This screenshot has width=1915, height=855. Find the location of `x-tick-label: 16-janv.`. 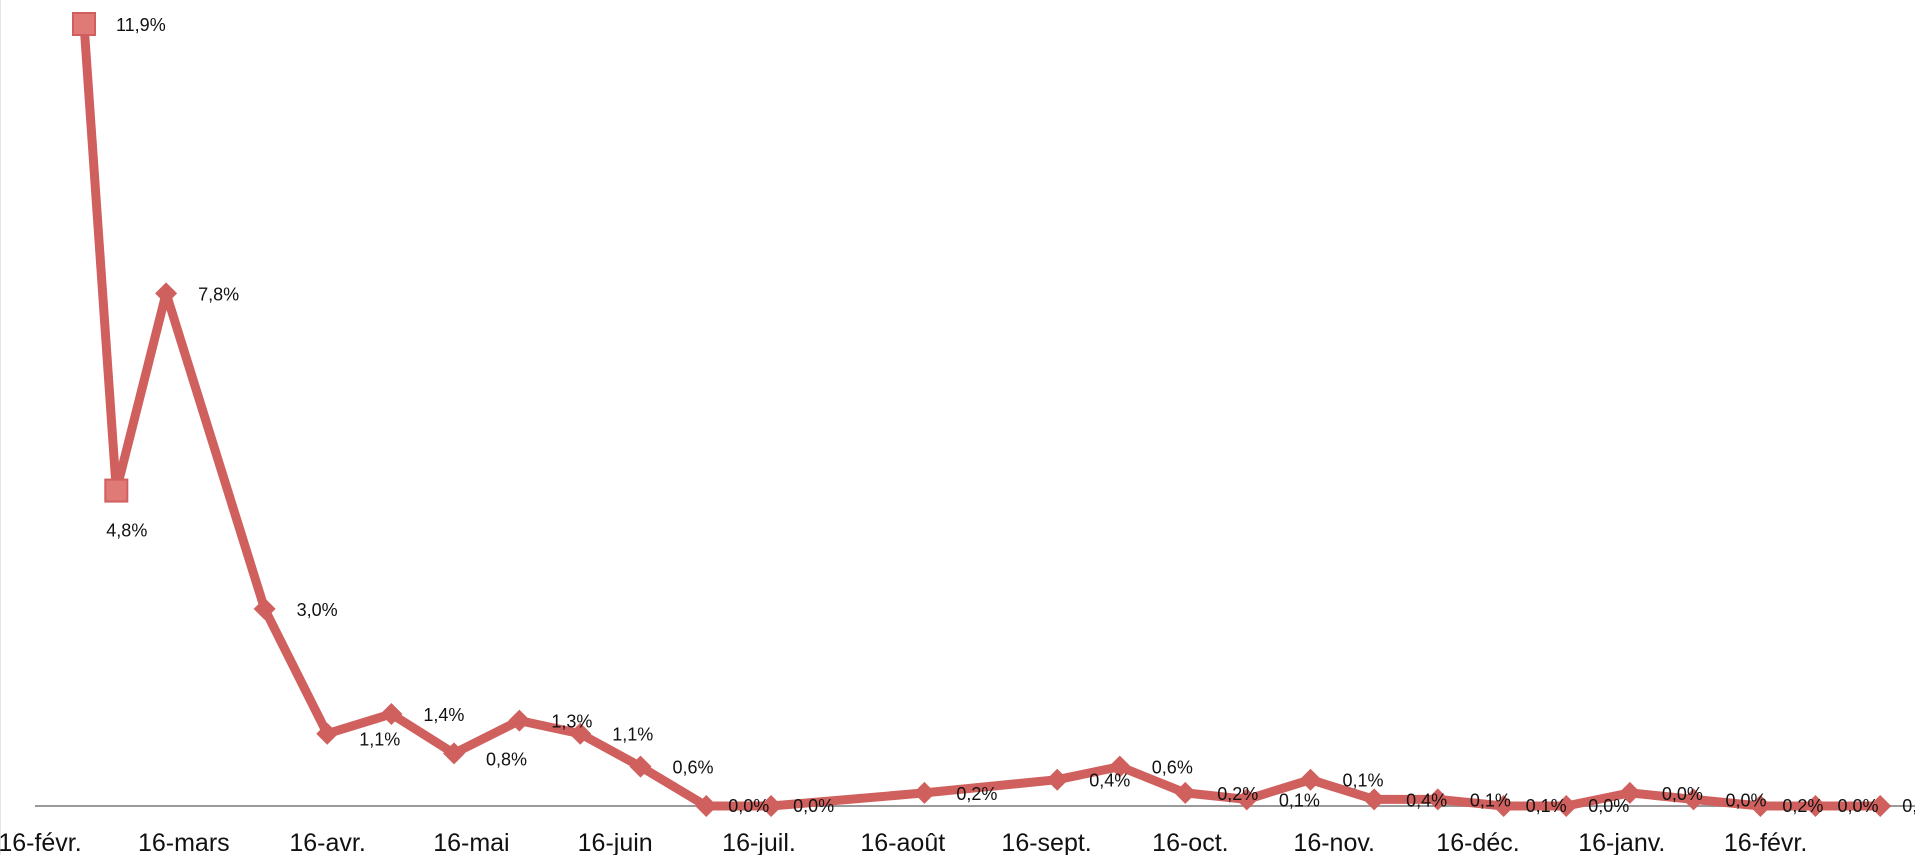

x-tick-label: 16-janv. is located at coordinates (1621, 842).